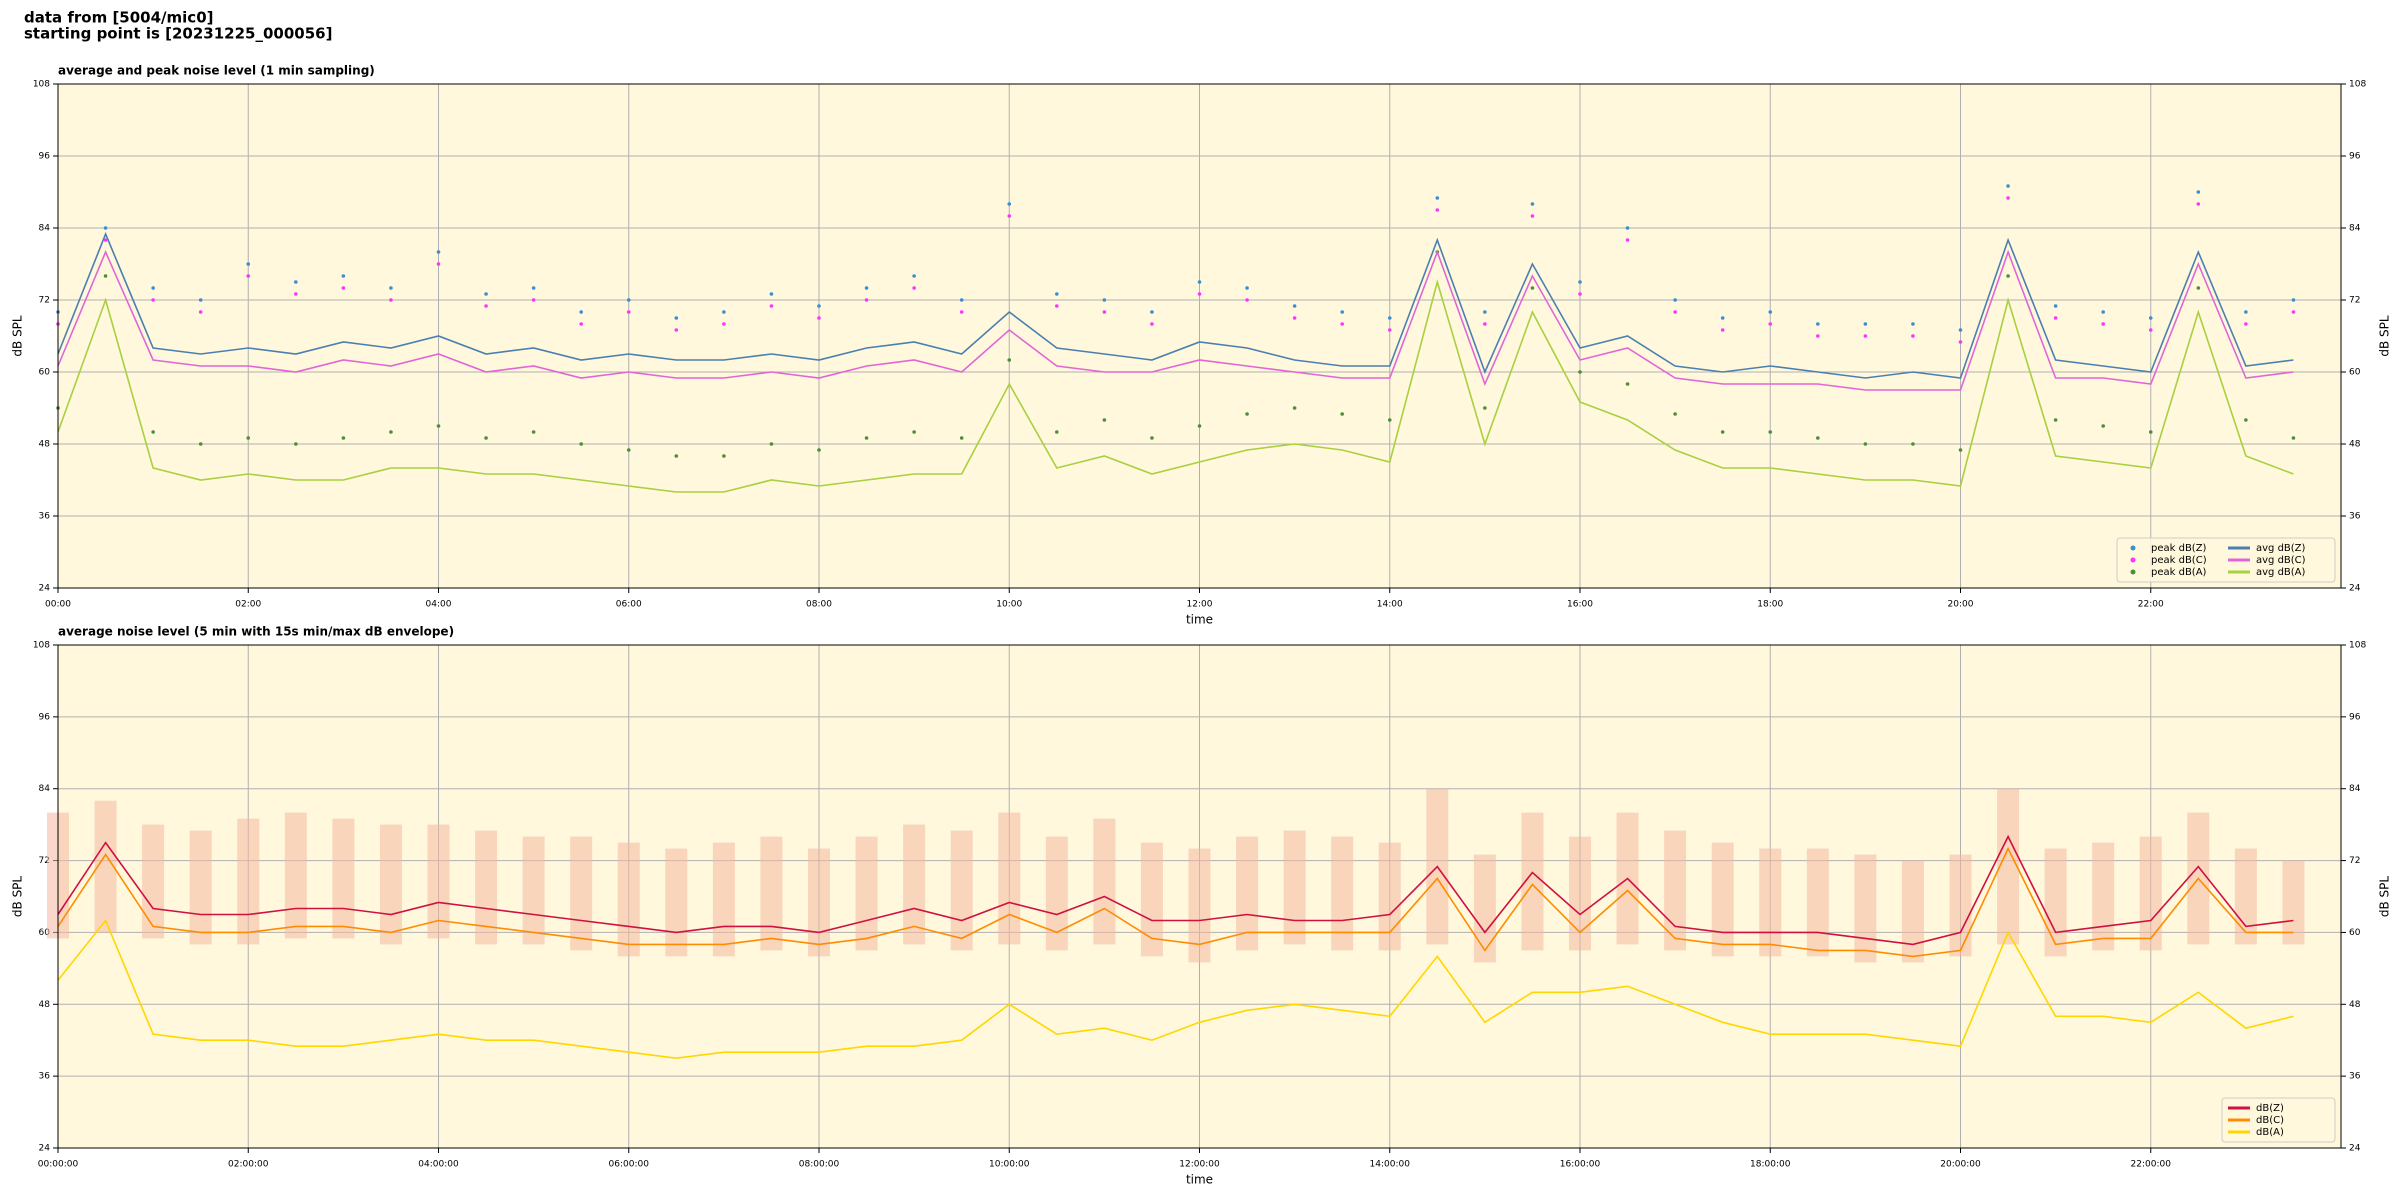  What do you see at coordinates (2179, 548) in the screenshot?
I see `legend-label: peak dB(Z)` at bounding box center [2179, 548].